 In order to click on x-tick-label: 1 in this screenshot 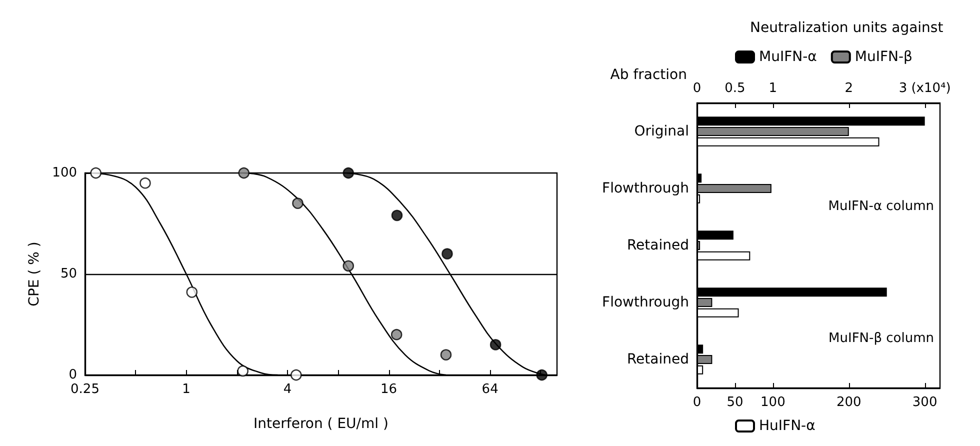, I will do `click(186, 389)`.